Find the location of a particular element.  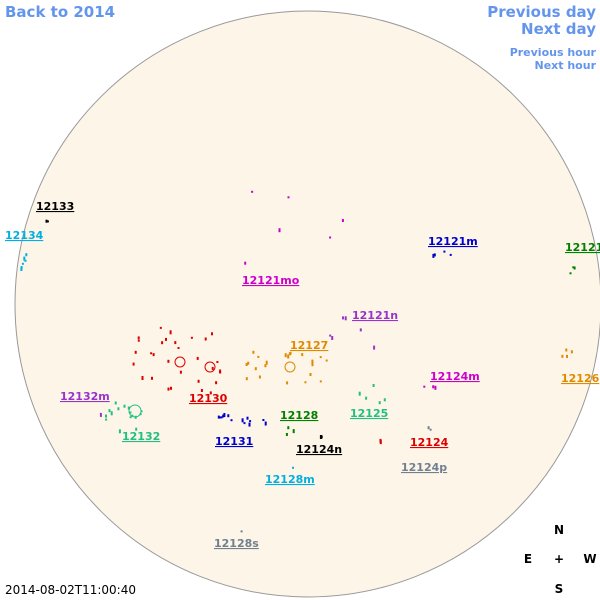

region-label: 12130 is located at coordinates (208, 398).